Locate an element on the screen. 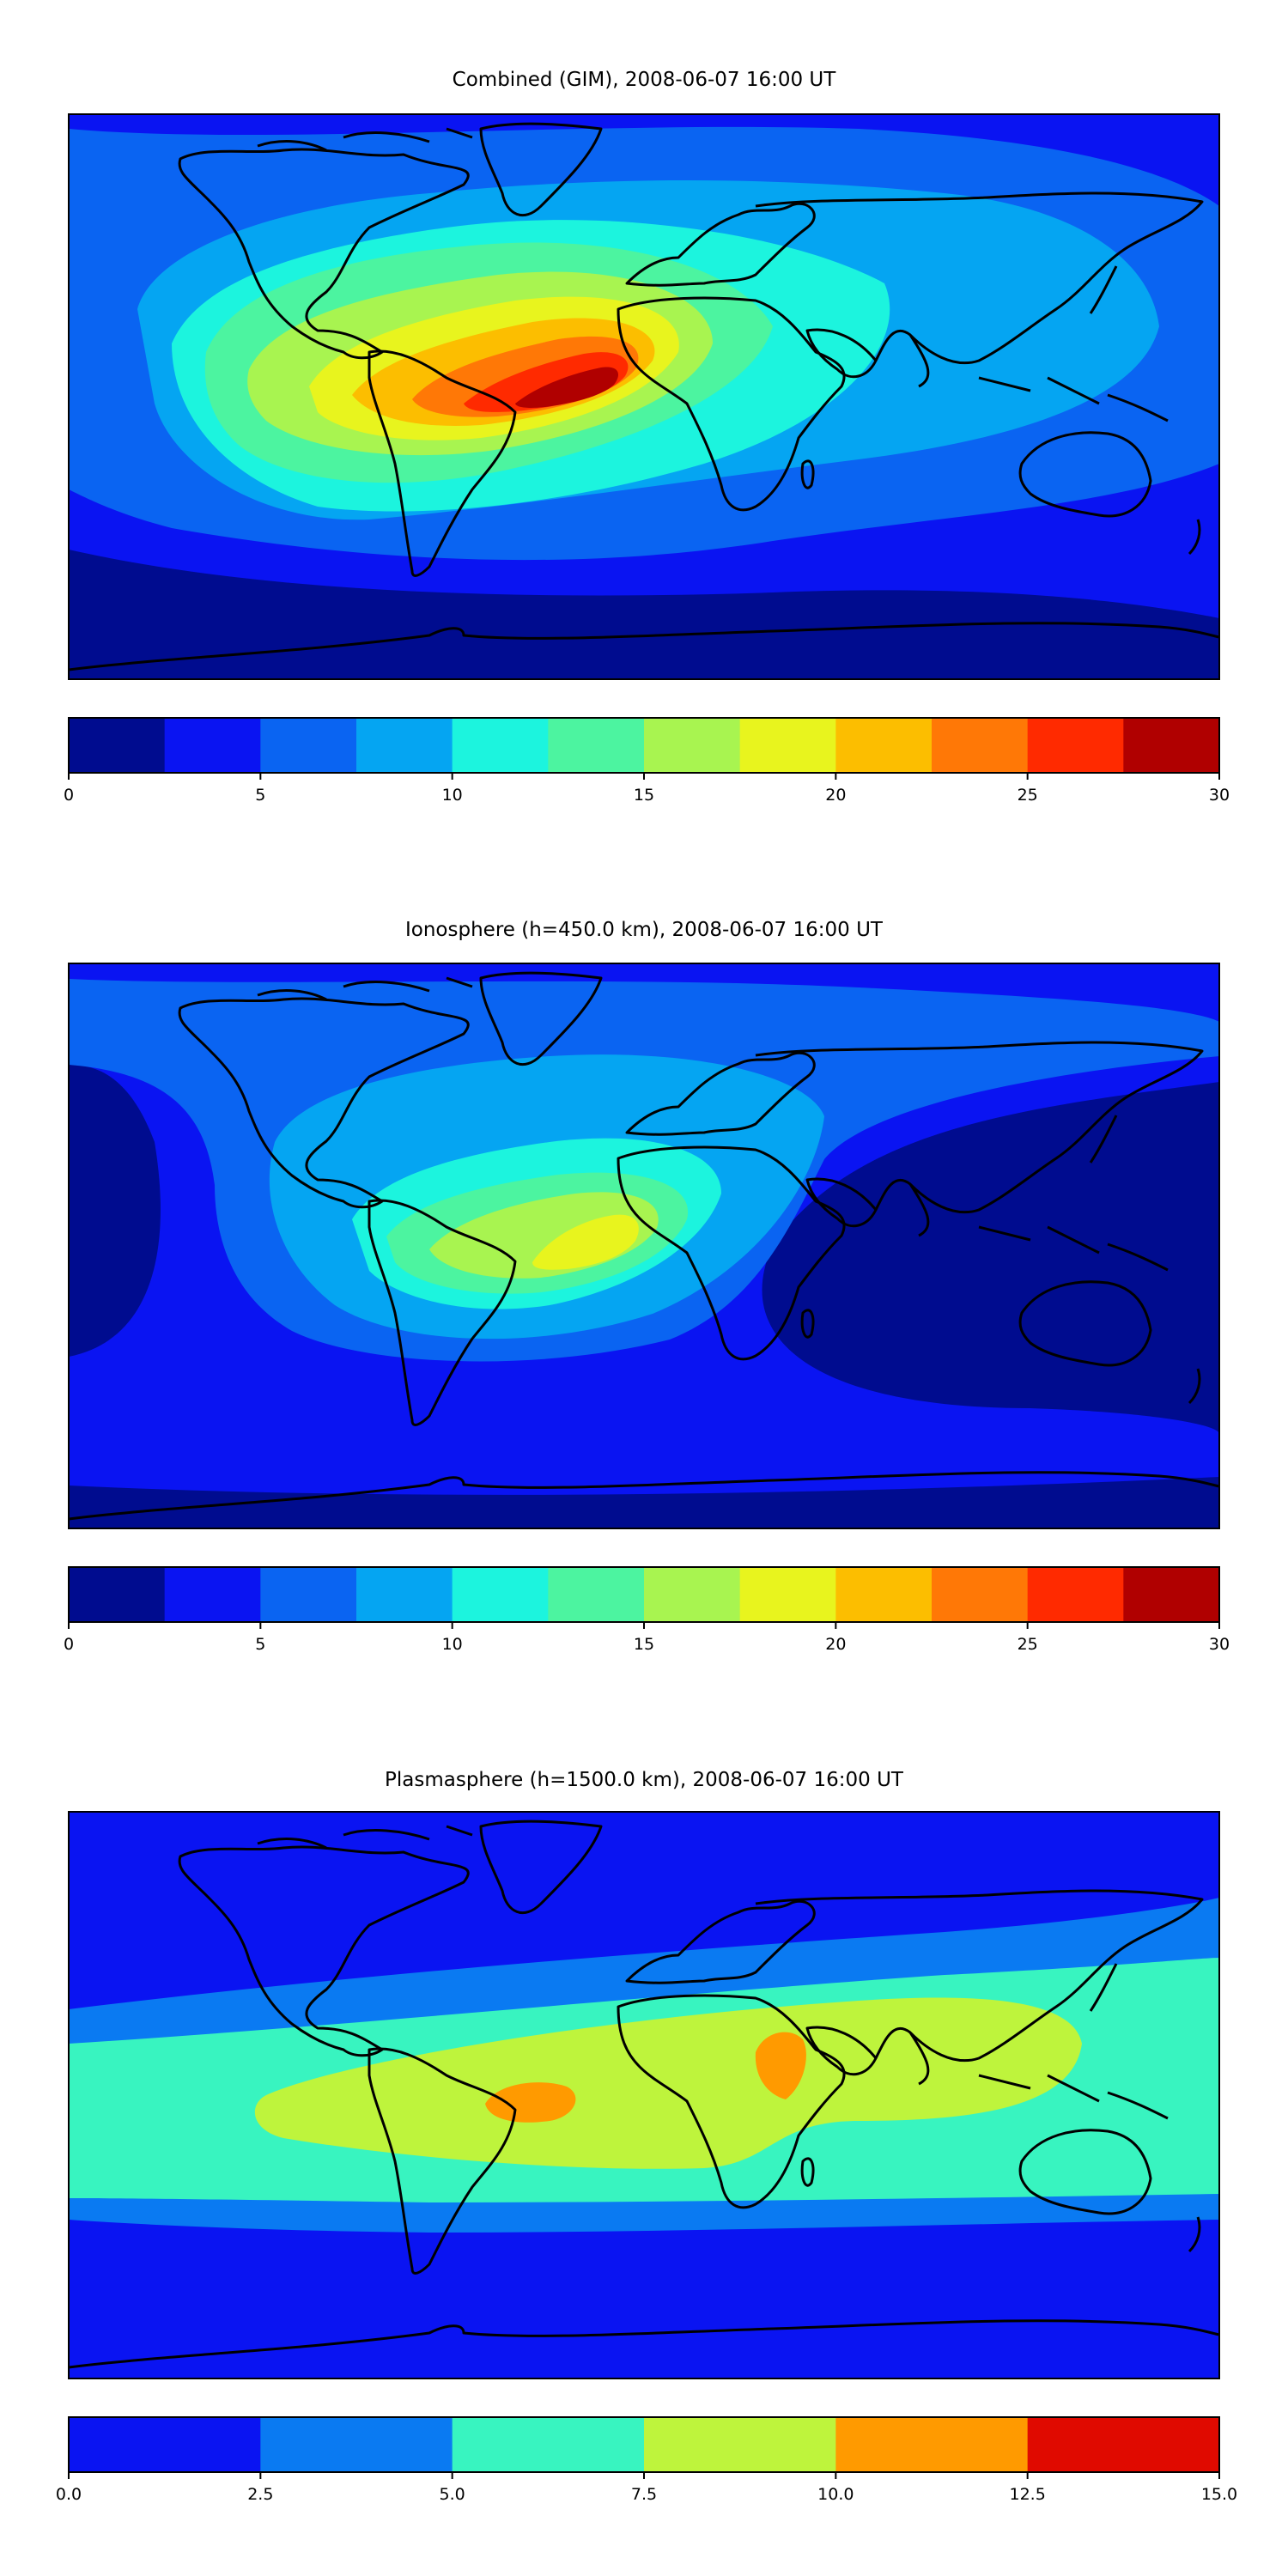 The height and width of the screenshot is (2576, 1288). colorbar: 0.0 2.5 5.0 7.5 10.0 12.5 15.0 is located at coordinates (647, 2460).